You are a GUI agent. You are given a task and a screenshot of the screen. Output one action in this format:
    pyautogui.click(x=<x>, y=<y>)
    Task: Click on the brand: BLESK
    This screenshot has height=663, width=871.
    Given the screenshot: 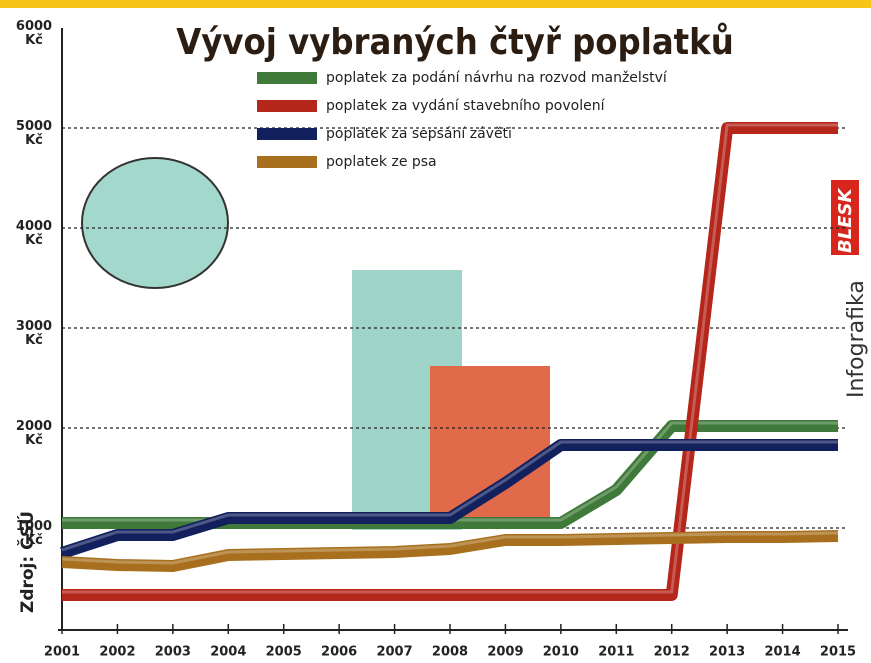 What is the action you would take?
    pyautogui.click(x=845, y=220)
    